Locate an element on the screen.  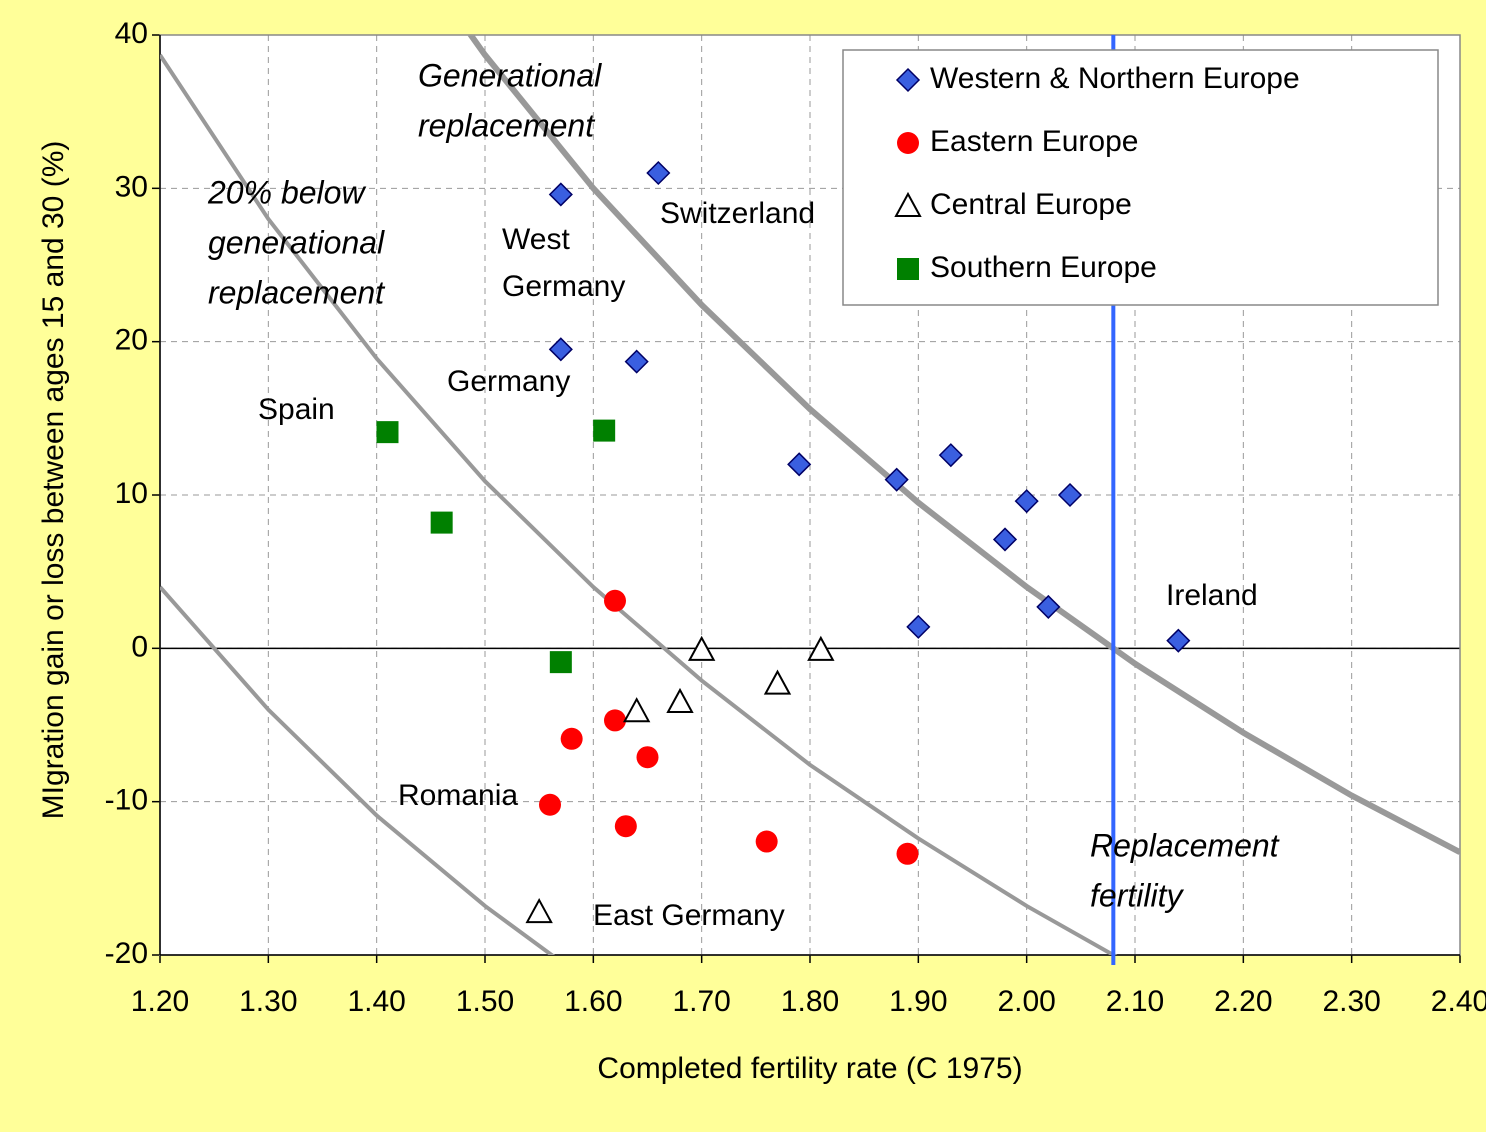
x-tick-label: 1.30 is located at coordinates (268, 1001).